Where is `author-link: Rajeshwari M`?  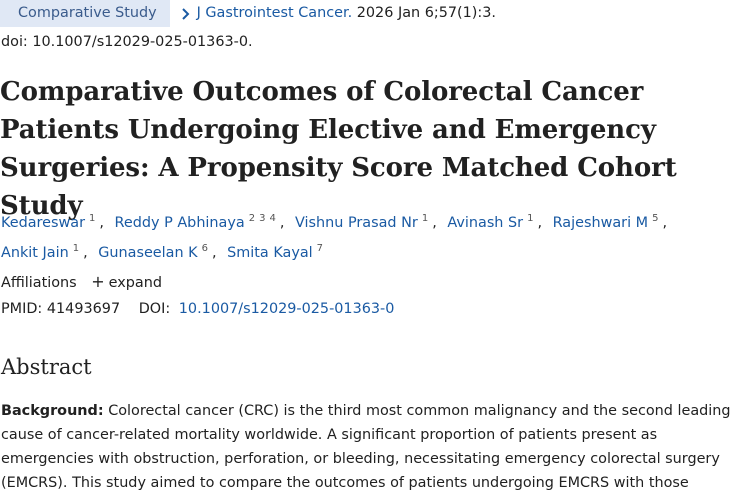
author-link: Rajeshwari M is located at coordinates (600, 223).